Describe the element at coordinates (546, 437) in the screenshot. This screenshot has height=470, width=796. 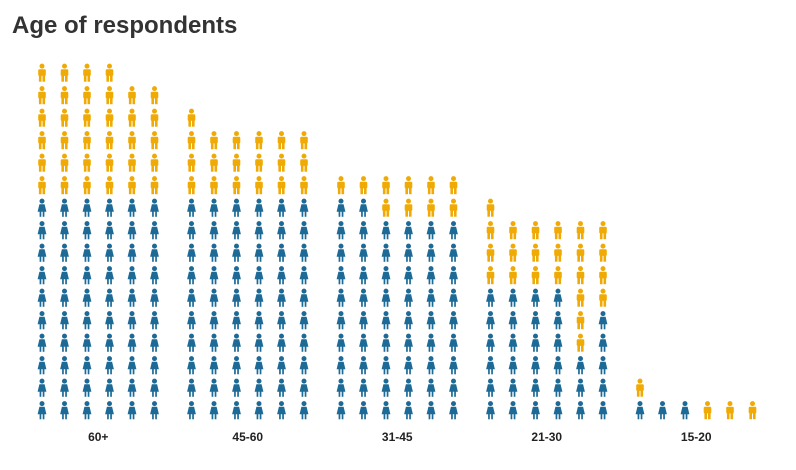
I see `category-label: 21-30` at that location.